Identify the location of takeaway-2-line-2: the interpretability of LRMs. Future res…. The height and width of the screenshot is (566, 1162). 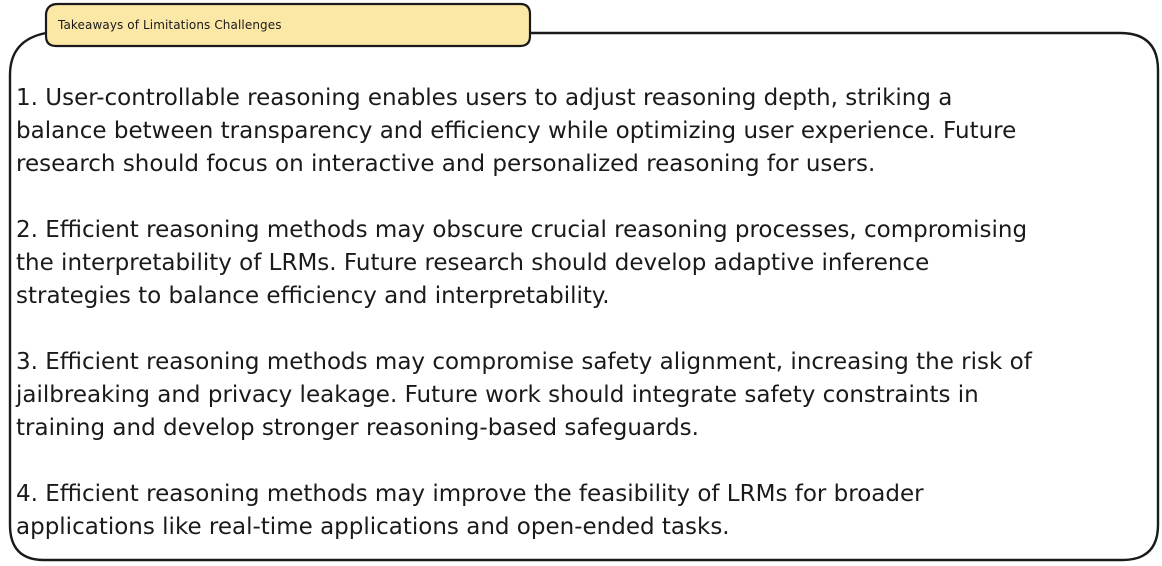
(473, 263).